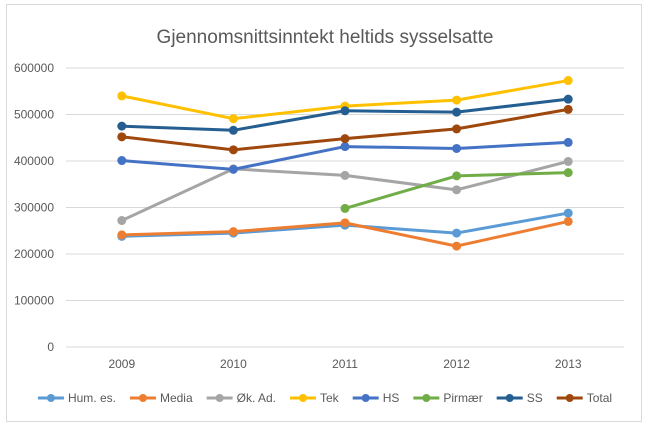  What do you see at coordinates (345, 233) in the screenshot?
I see `series-Media` at bounding box center [345, 233].